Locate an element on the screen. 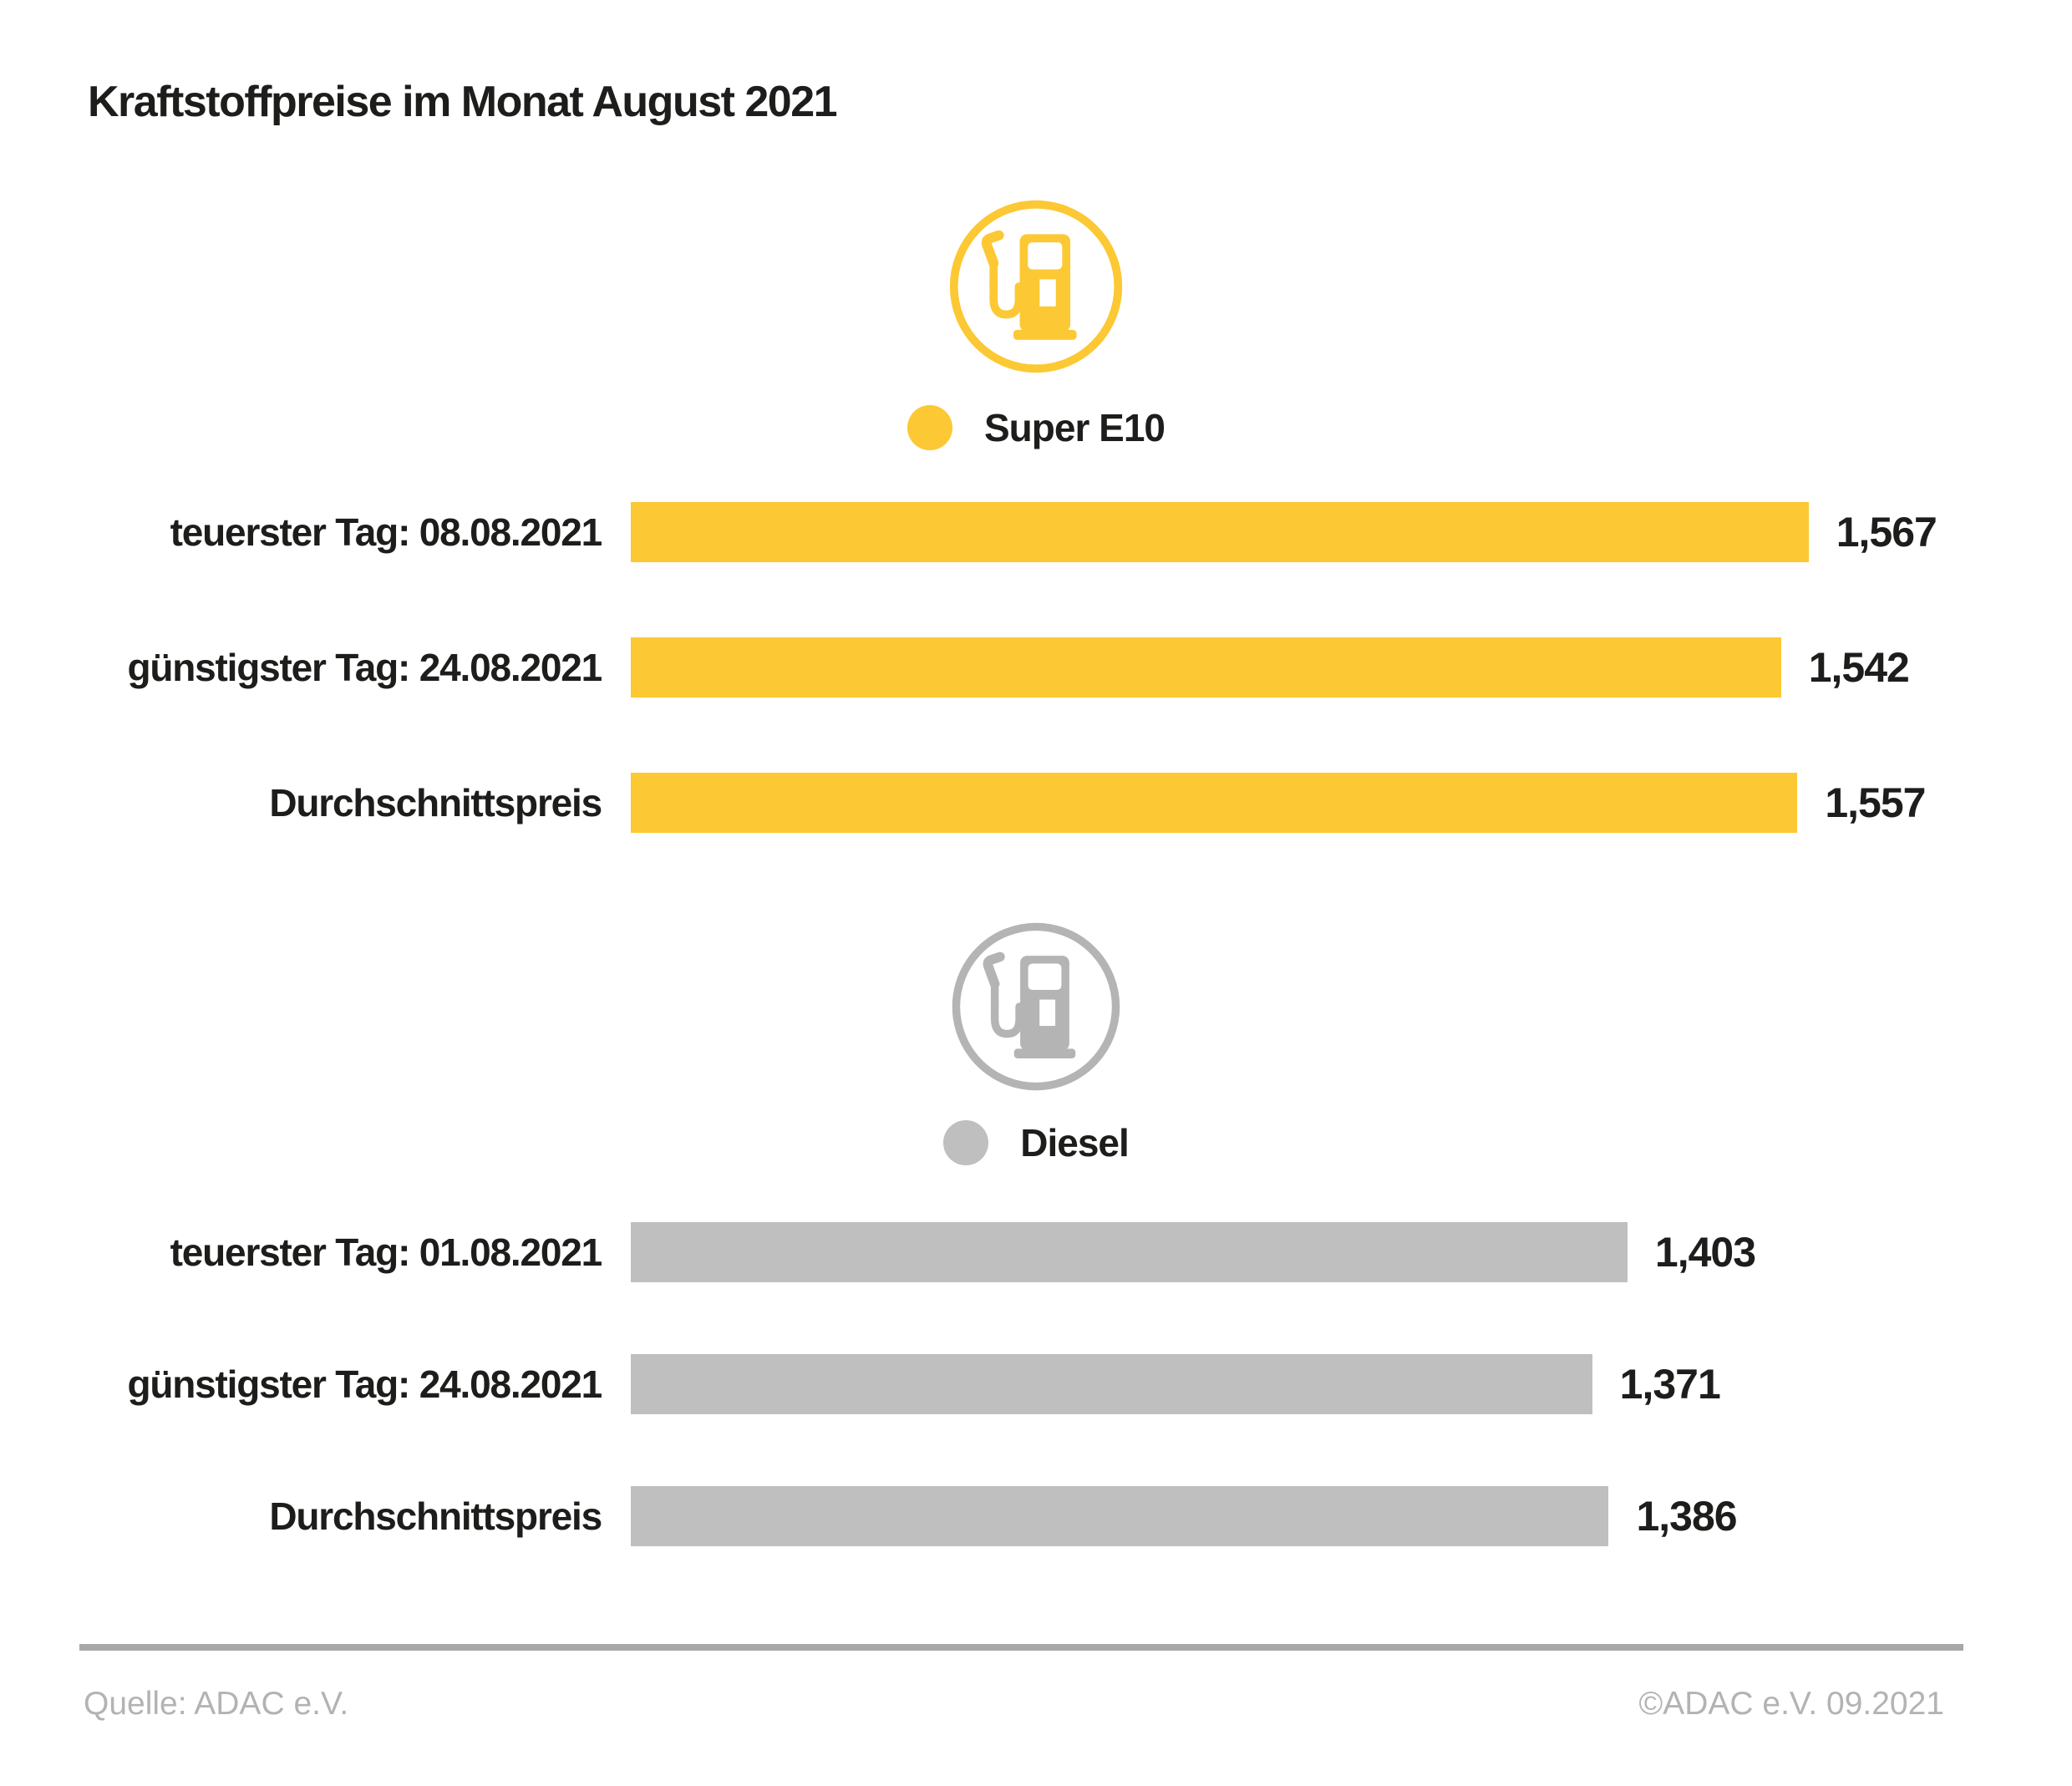  bar-row: günstigster Tag: 24.08.2021 1,371 is located at coordinates (1036, 1384).